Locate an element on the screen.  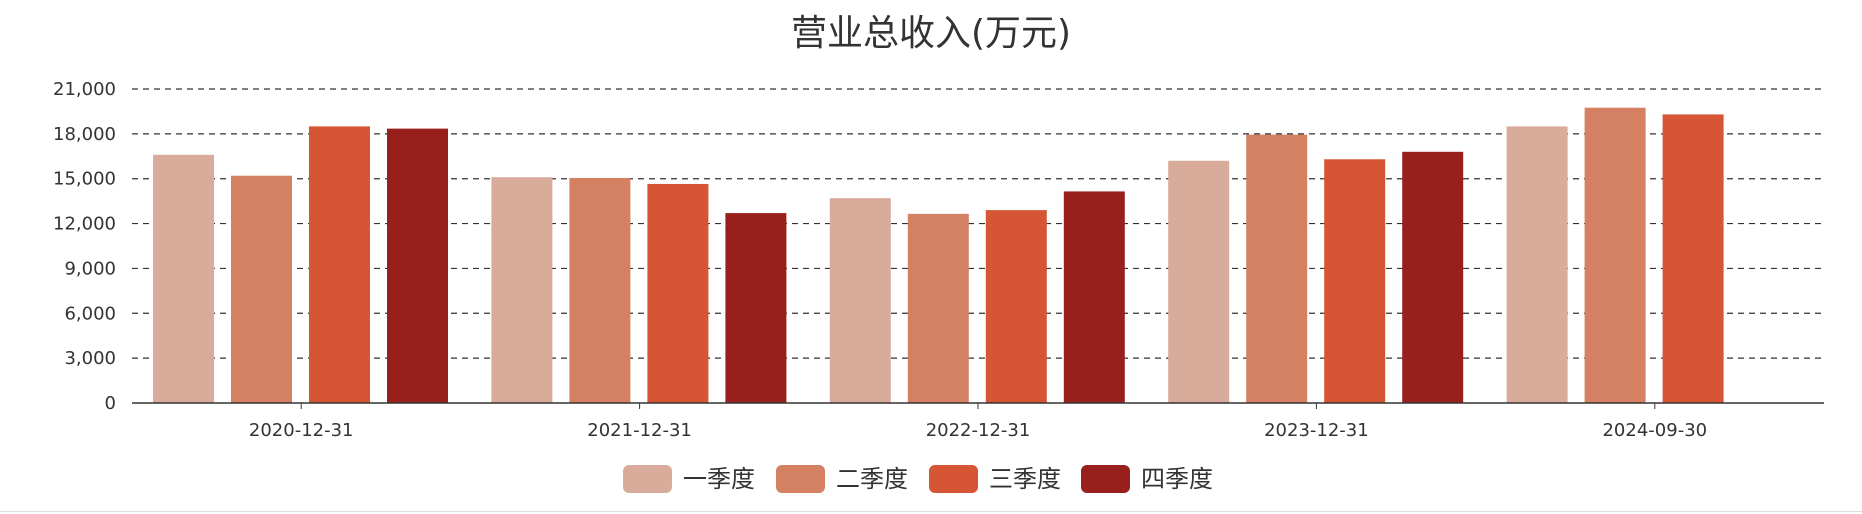
legend-item: 四季度 is located at coordinates (1147, 479).